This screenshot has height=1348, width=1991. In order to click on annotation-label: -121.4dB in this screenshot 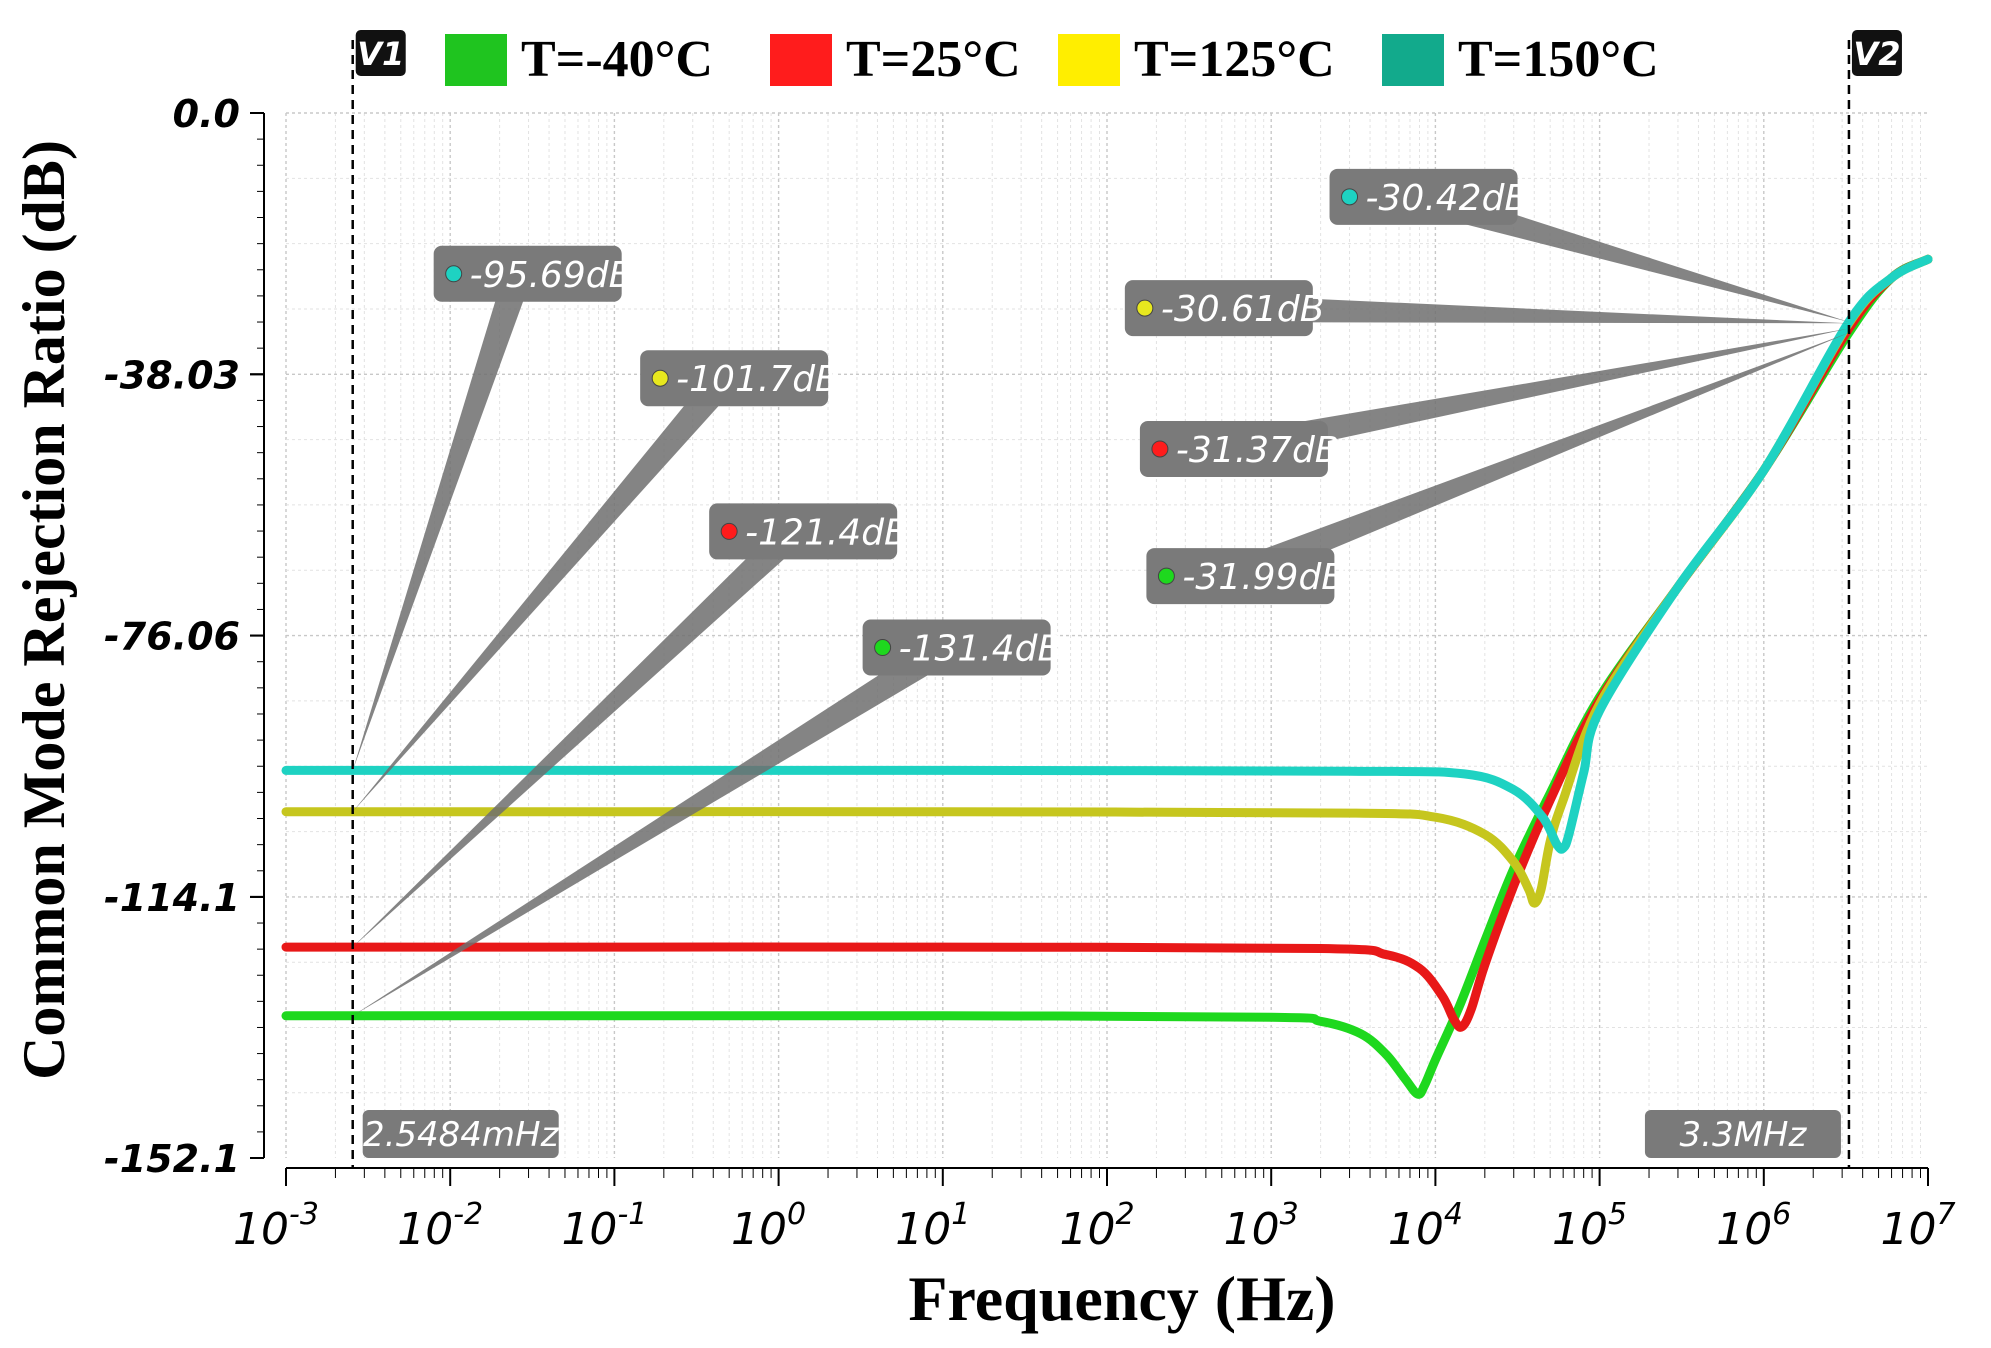, I will do `click(827, 532)`.